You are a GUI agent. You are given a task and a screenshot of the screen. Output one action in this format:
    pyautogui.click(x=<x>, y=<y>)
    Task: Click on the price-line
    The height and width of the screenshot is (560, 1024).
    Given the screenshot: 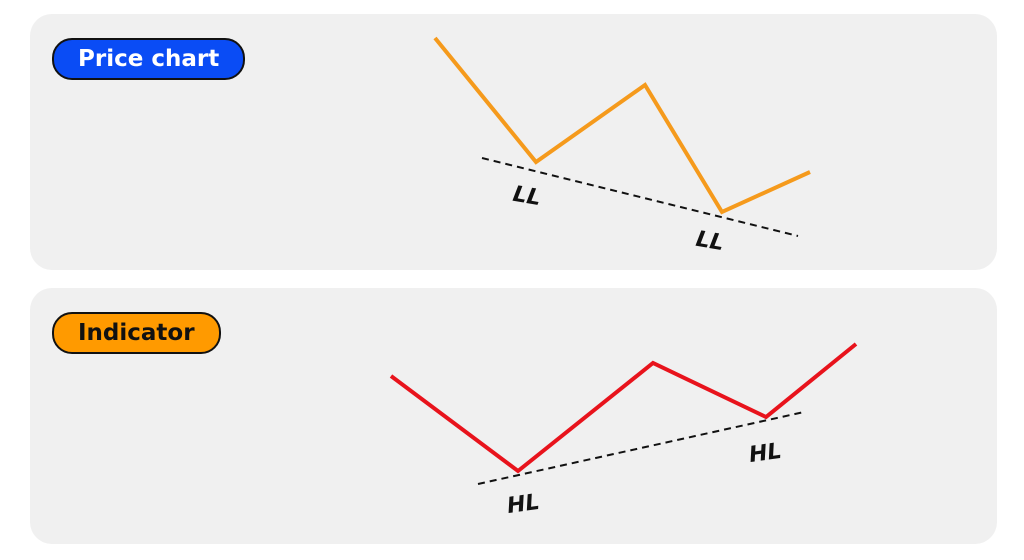 What is the action you would take?
    pyautogui.click(x=622, y=125)
    